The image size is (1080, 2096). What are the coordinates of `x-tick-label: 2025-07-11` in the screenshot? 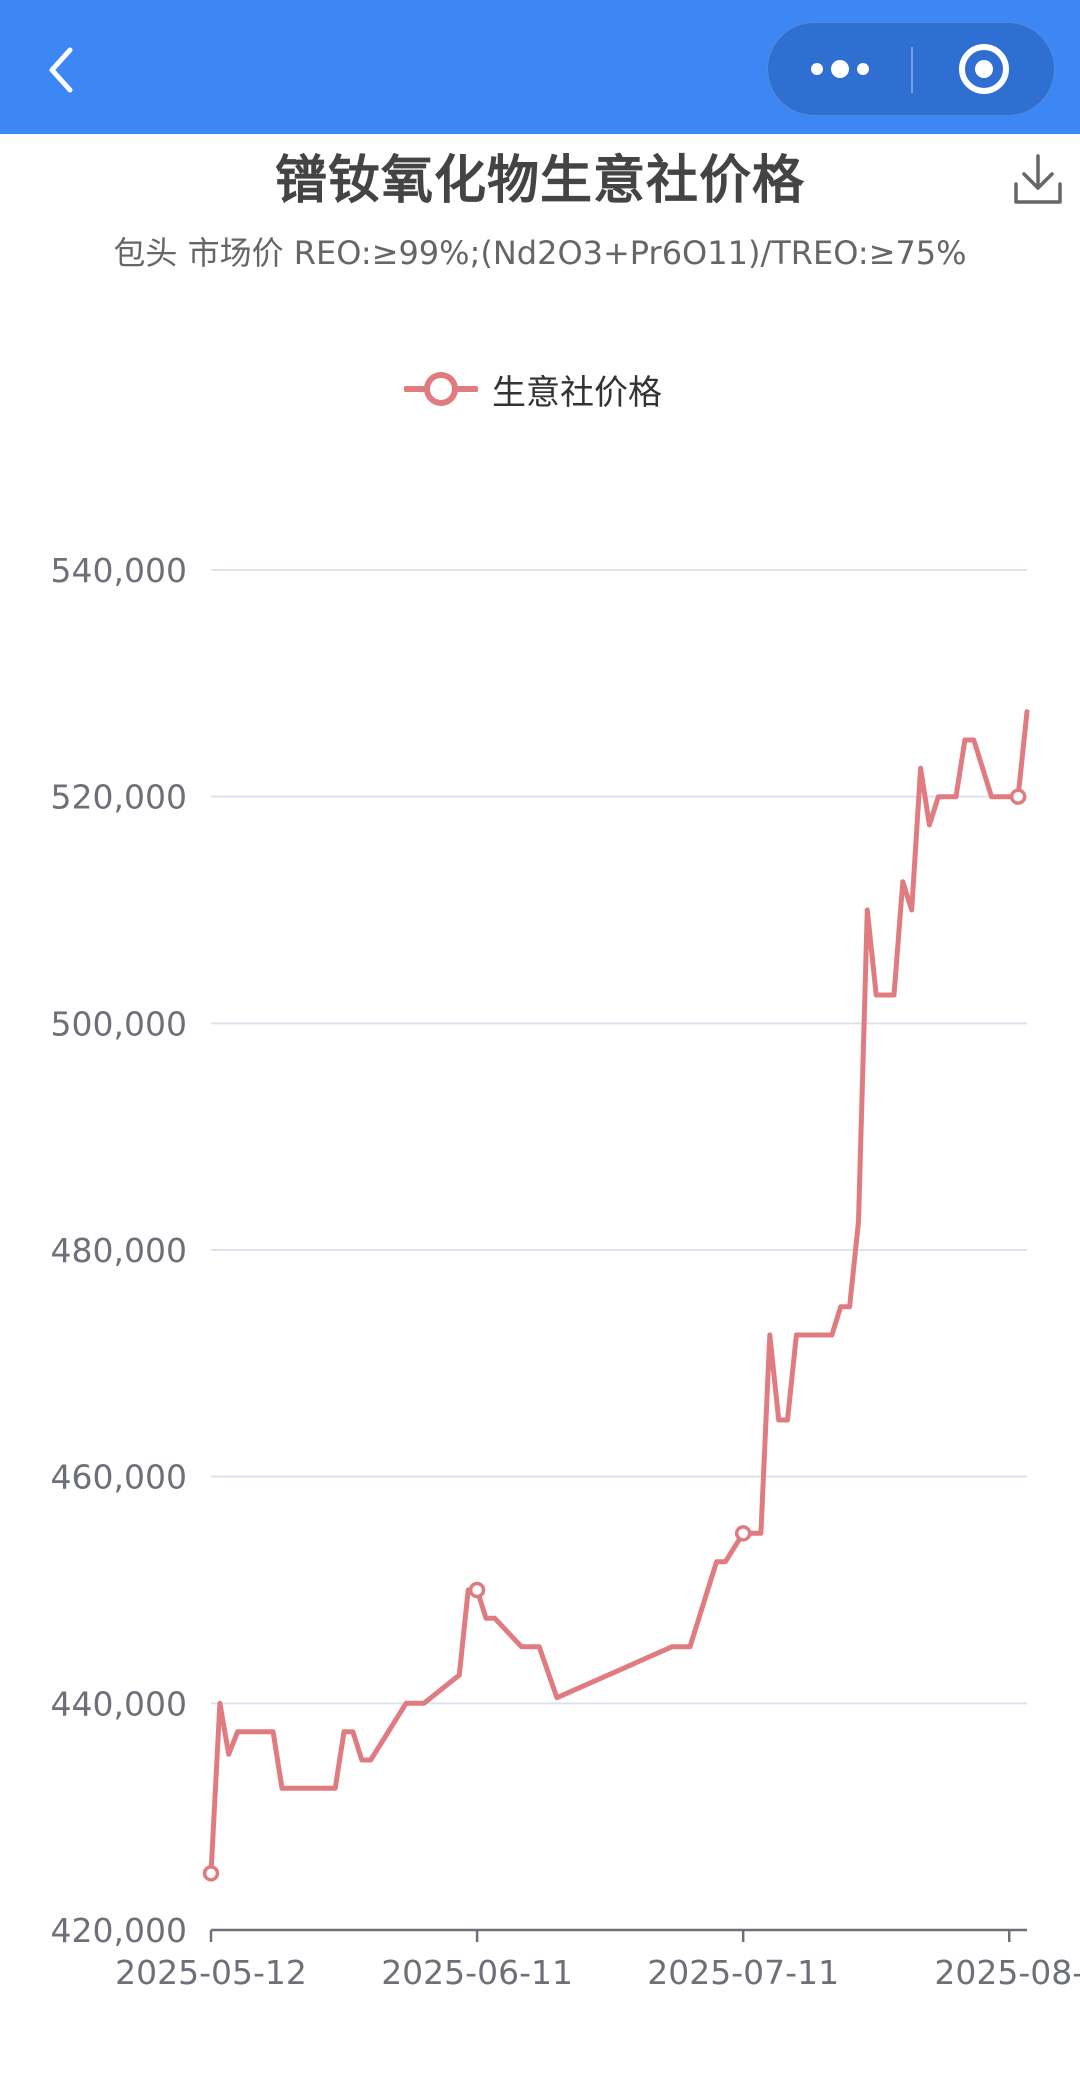 It's located at (743, 1972).